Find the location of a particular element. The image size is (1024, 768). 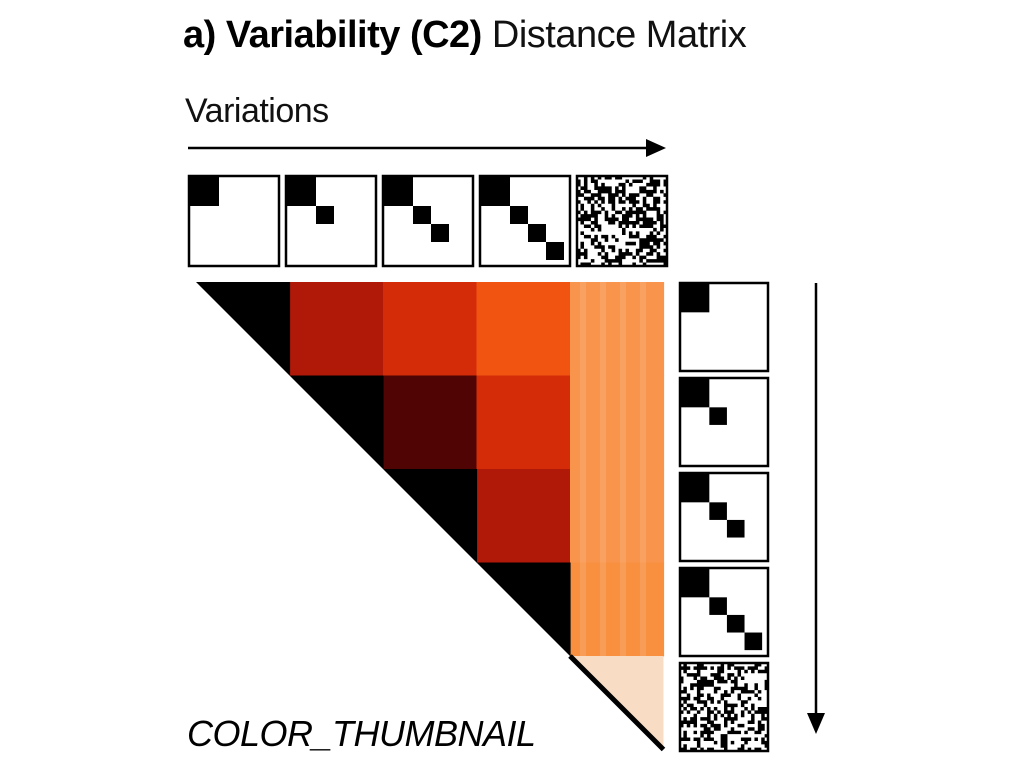

vertical-arrow-head is located at coordinates (816, 723).